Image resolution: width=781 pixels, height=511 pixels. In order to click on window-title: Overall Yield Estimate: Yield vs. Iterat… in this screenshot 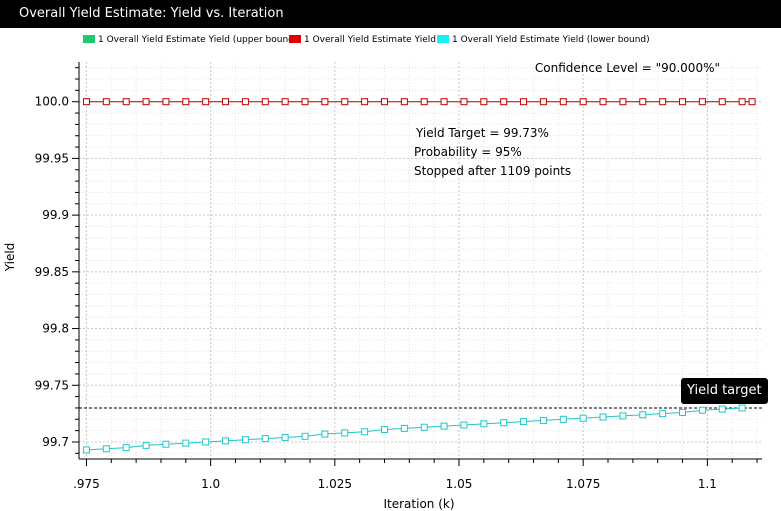, I will do `click(151, 13)`.